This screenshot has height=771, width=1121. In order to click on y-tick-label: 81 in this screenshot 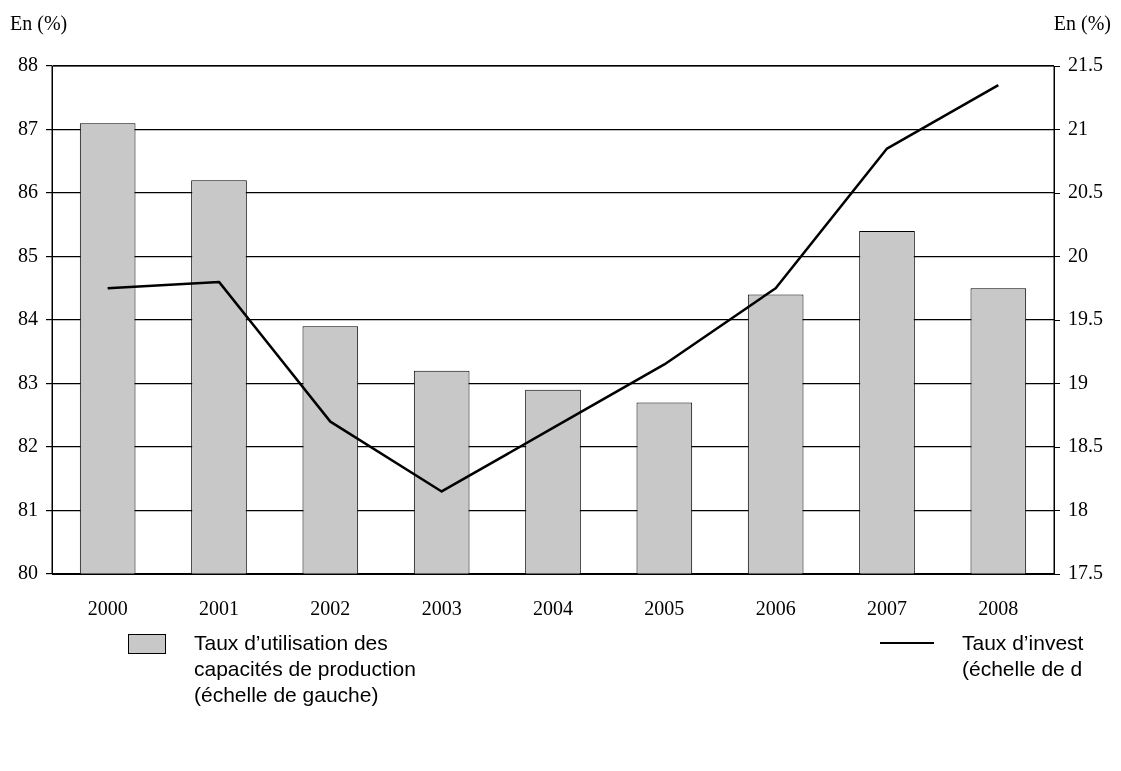, I will do `click(28, 508)`.